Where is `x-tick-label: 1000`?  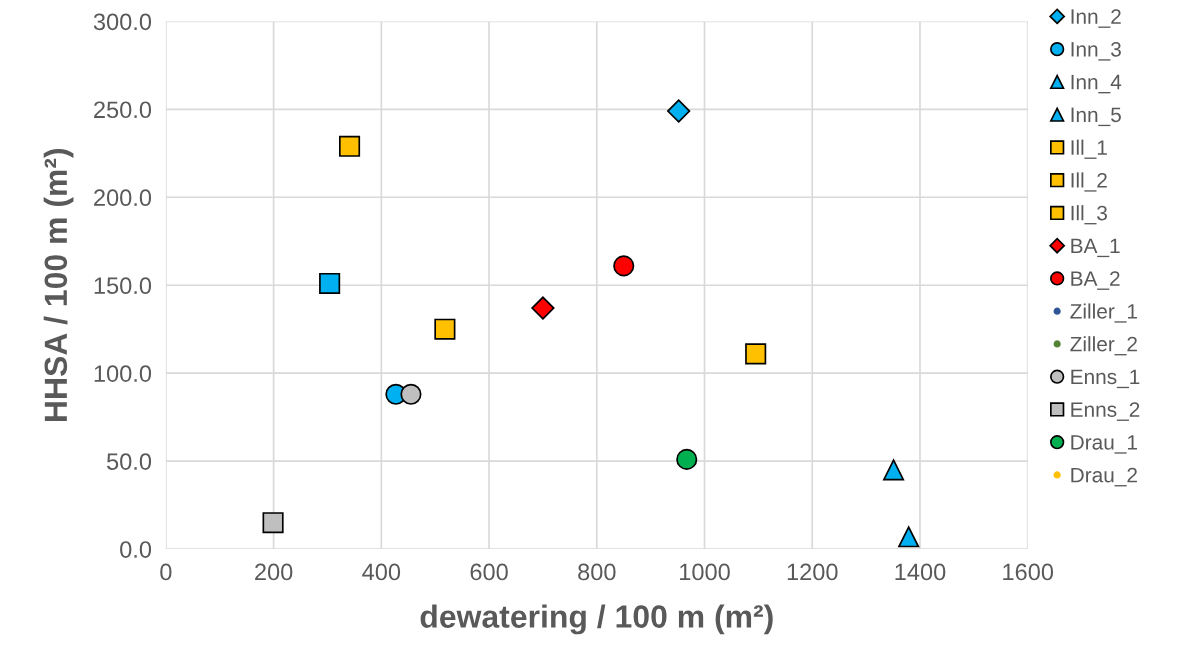
x-tick-label: 1000 is located at coordinates (705, 572).